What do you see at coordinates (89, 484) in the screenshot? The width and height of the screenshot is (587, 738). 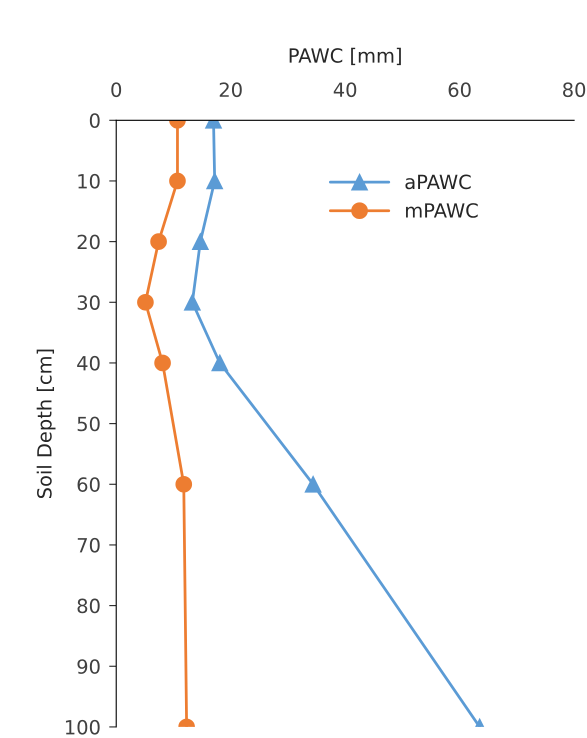 I see `y-tick-label: 60` at bounding box center [89, 484].